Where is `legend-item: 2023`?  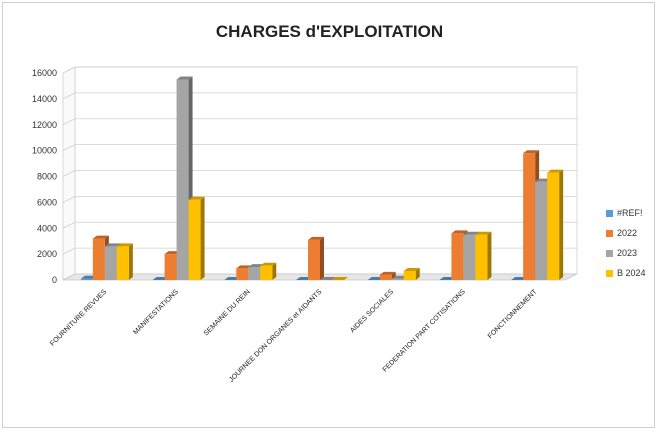
legend-item: 2023 is located at coordinates (626, 253).